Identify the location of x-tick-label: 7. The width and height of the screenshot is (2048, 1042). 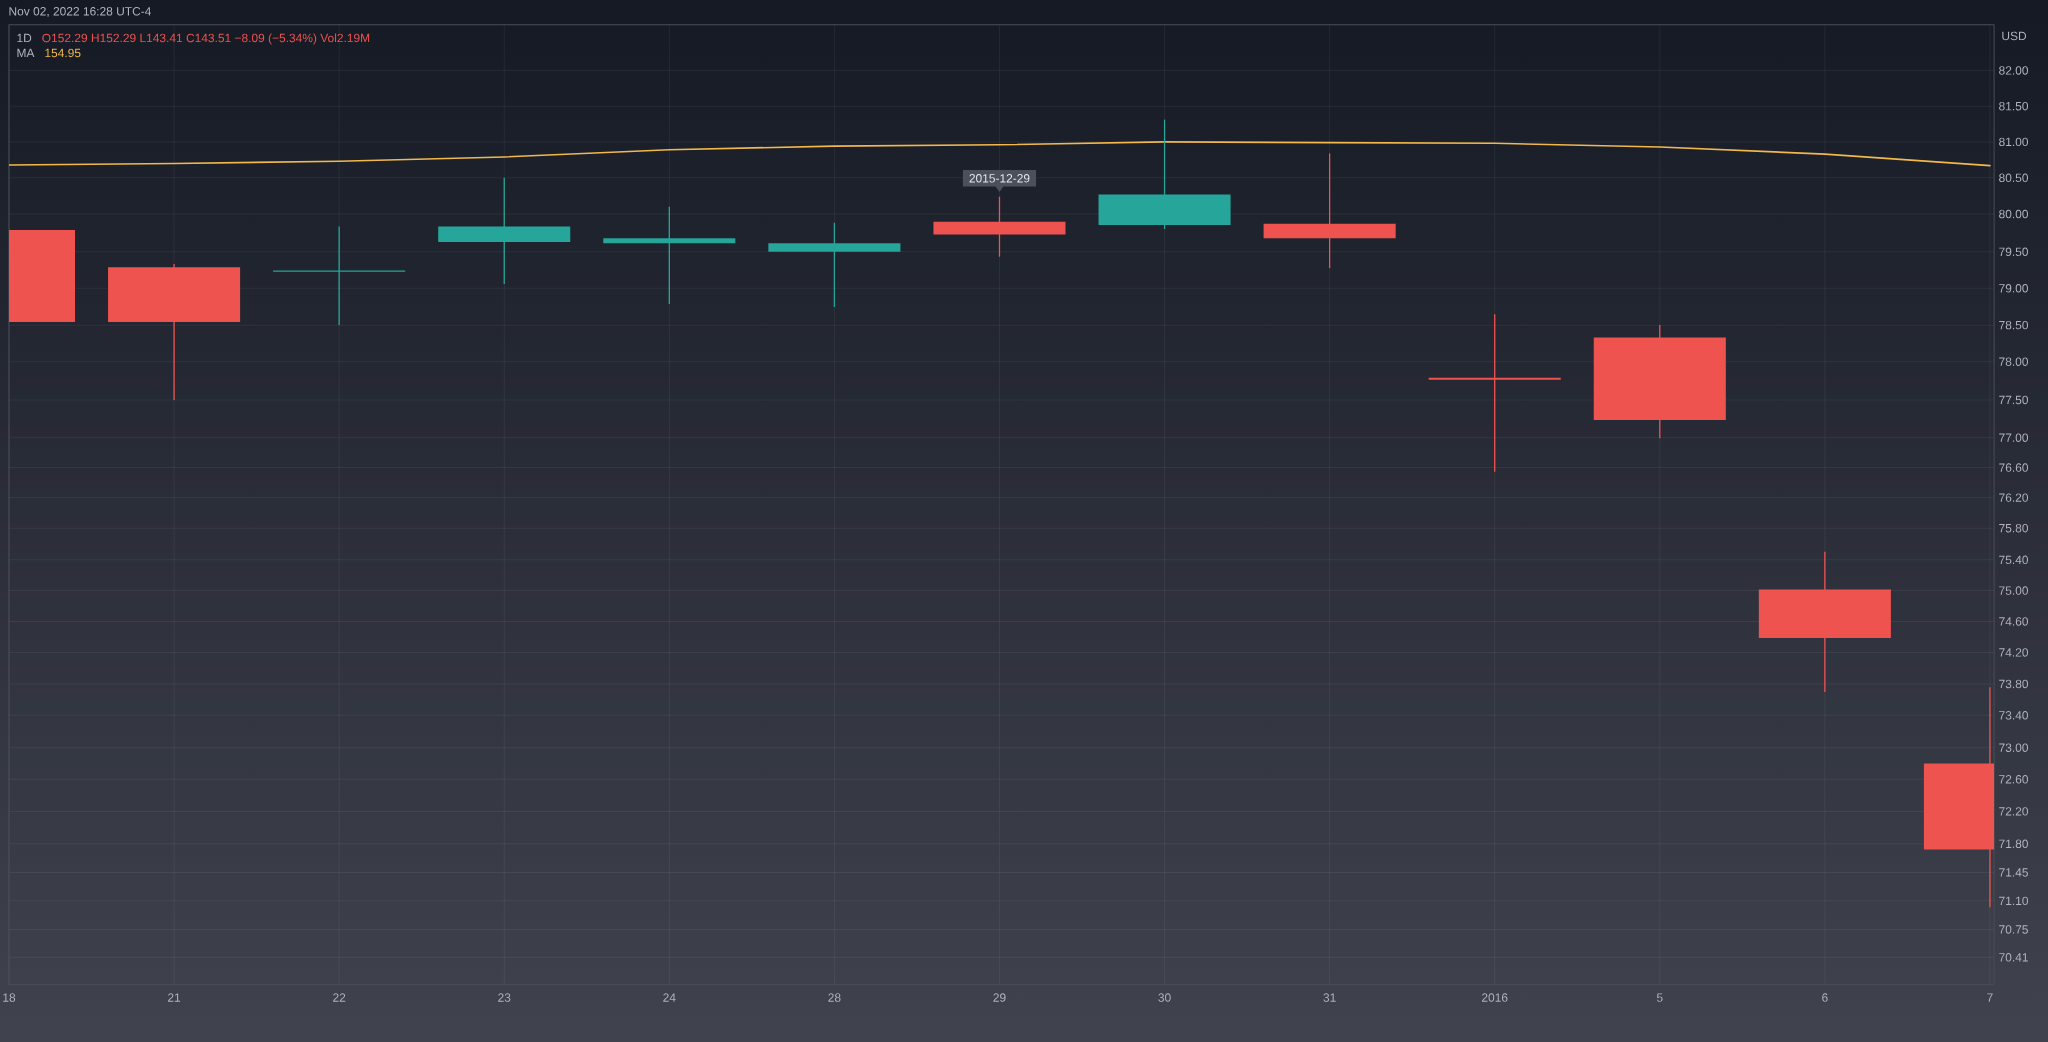
(1990, 997).